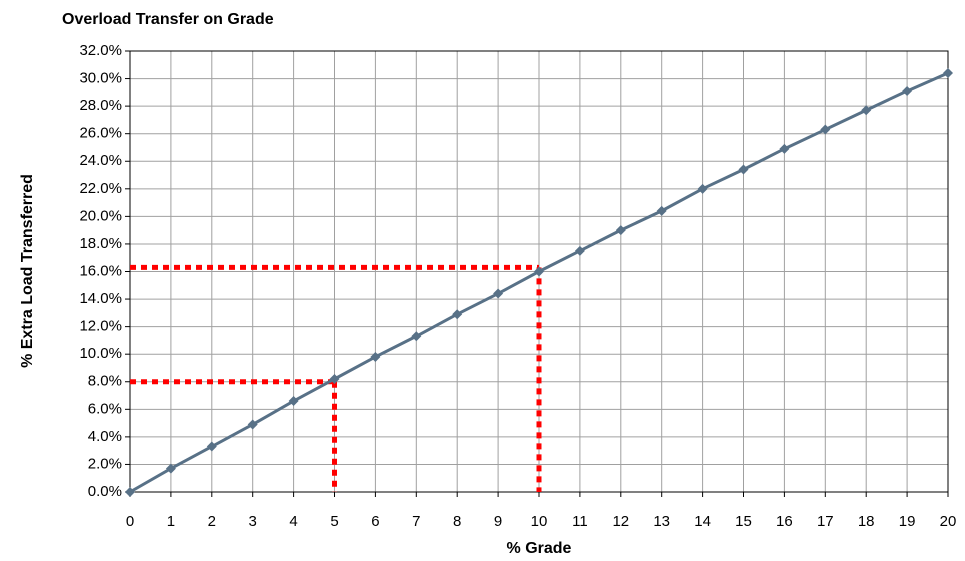 This screenshot has width=965, height=561. Describe the element at coordinates (100, 298) in the screenshot. I see `y-tick-label: 14.0%` at that location.